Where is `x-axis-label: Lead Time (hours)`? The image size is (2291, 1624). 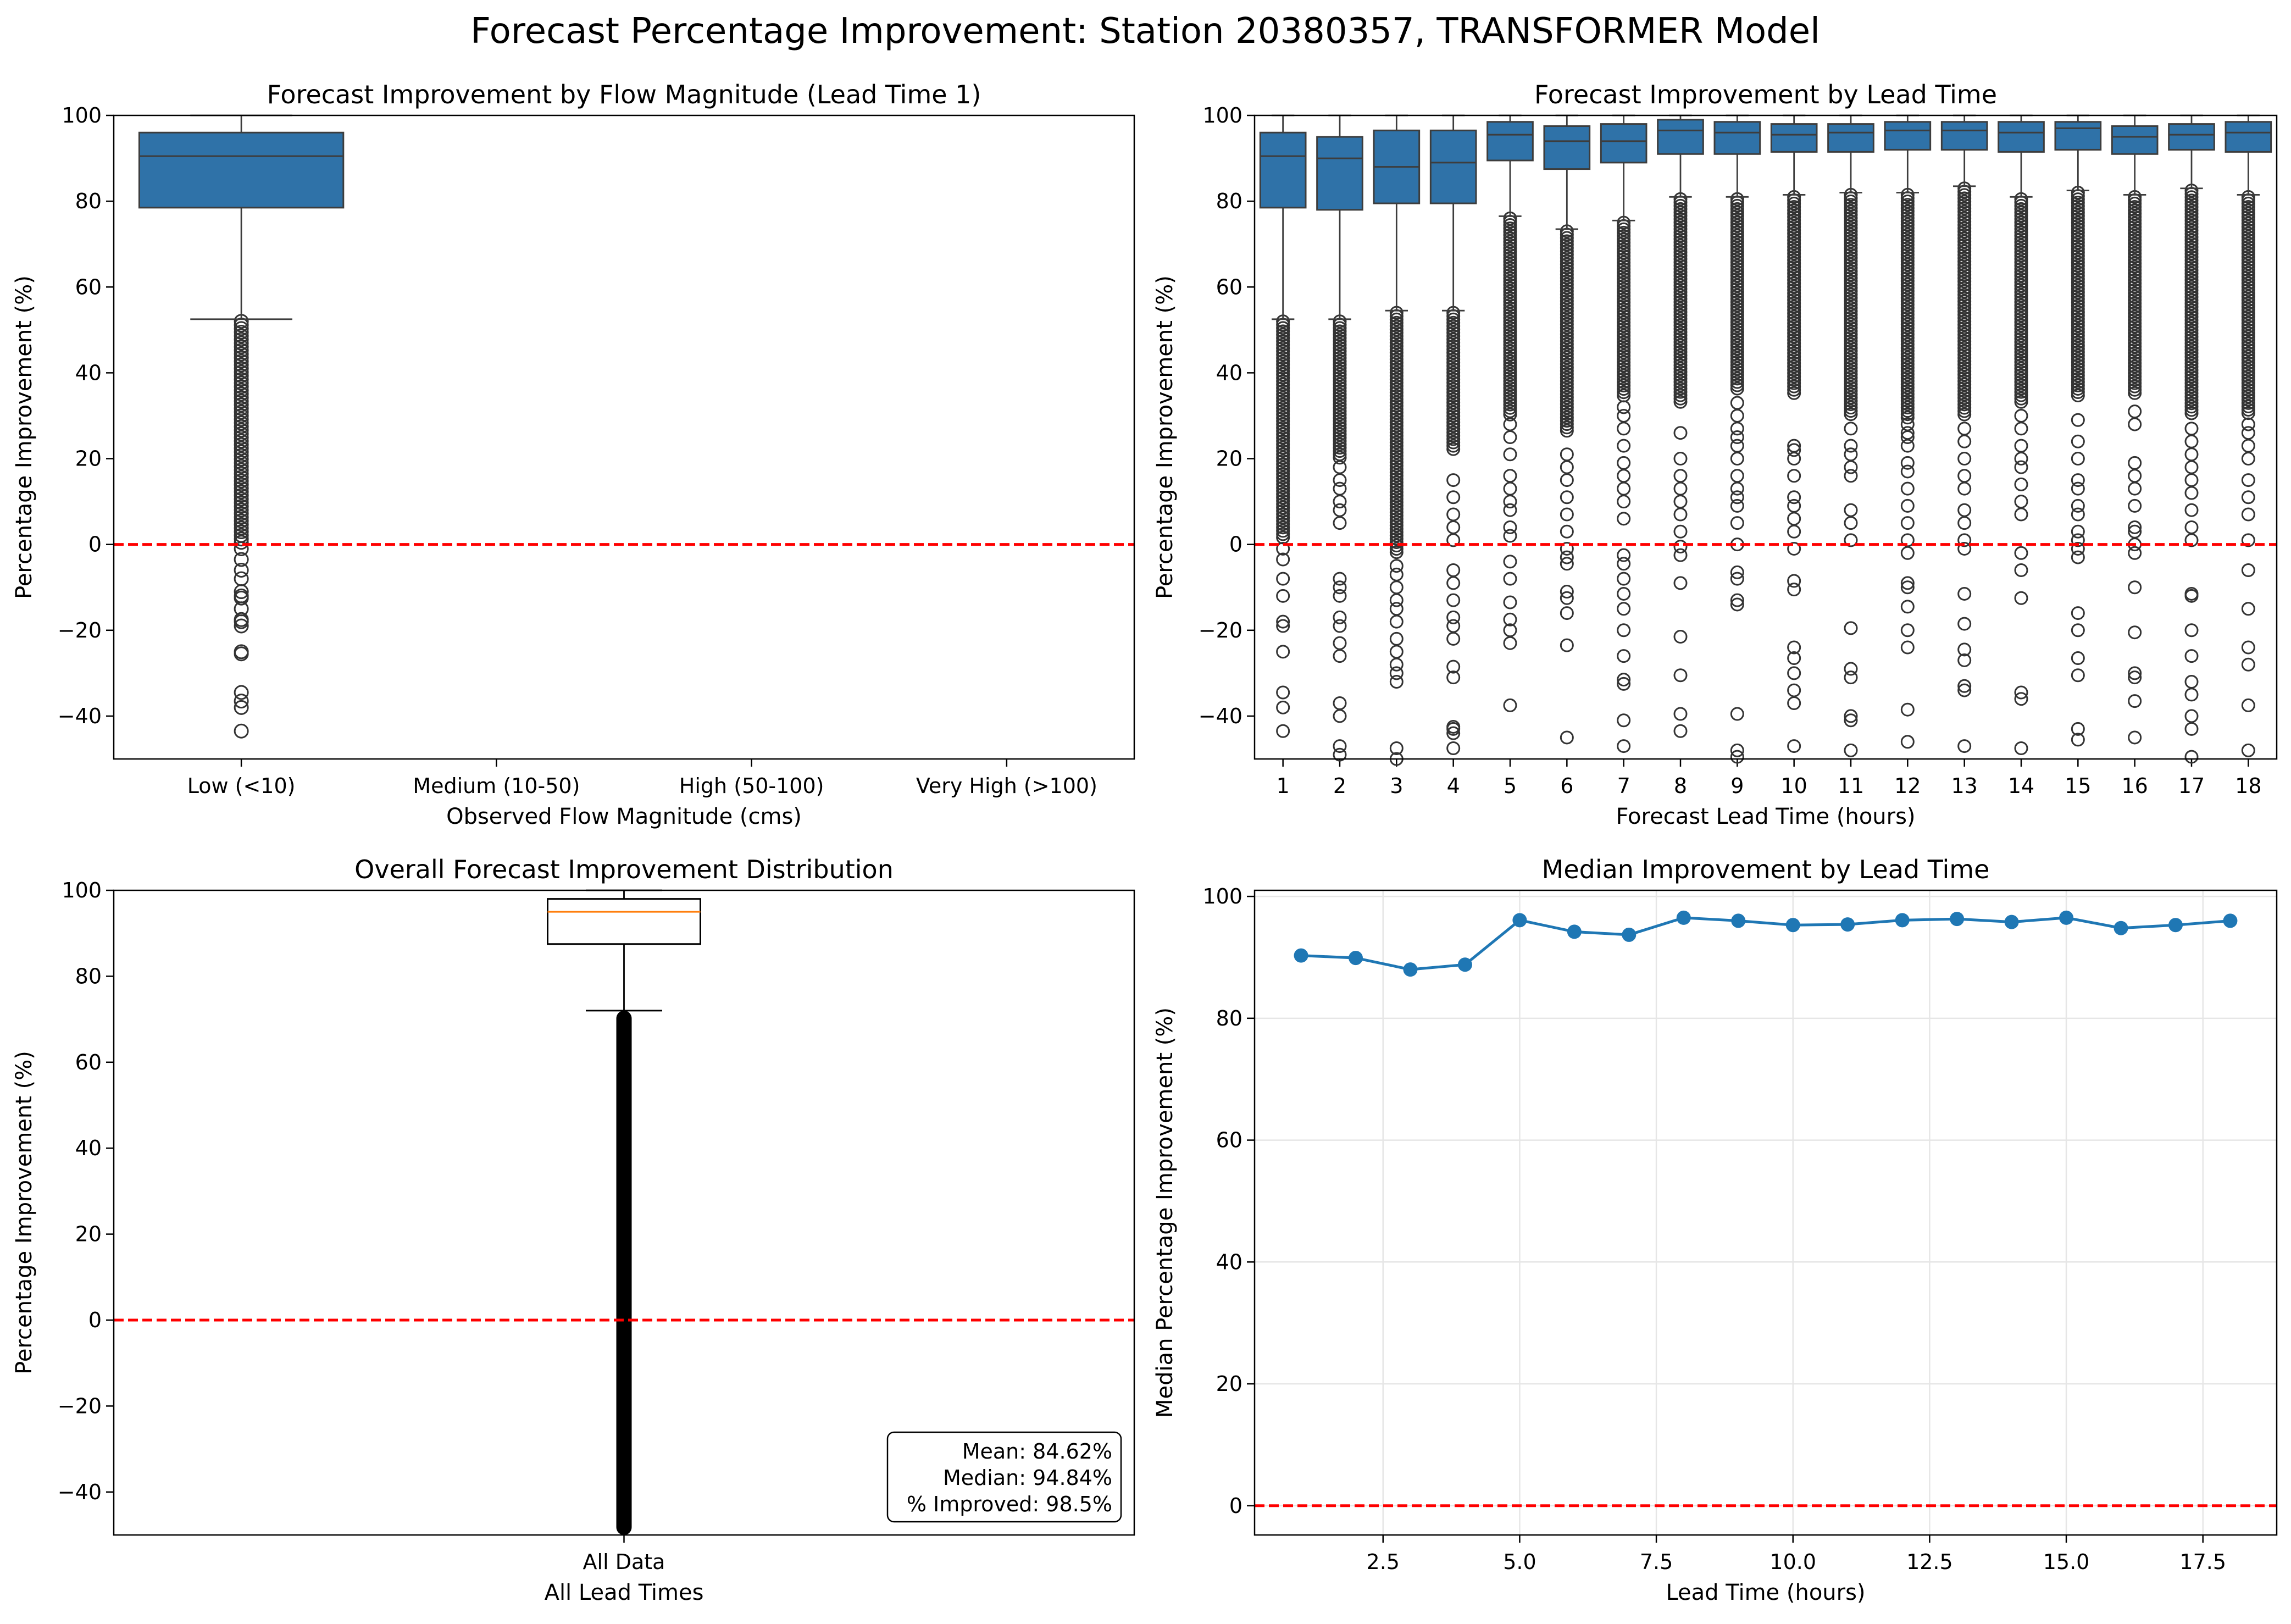 x-axis-label: Lead Time (hours) is located at coordinates (1766, 1592).